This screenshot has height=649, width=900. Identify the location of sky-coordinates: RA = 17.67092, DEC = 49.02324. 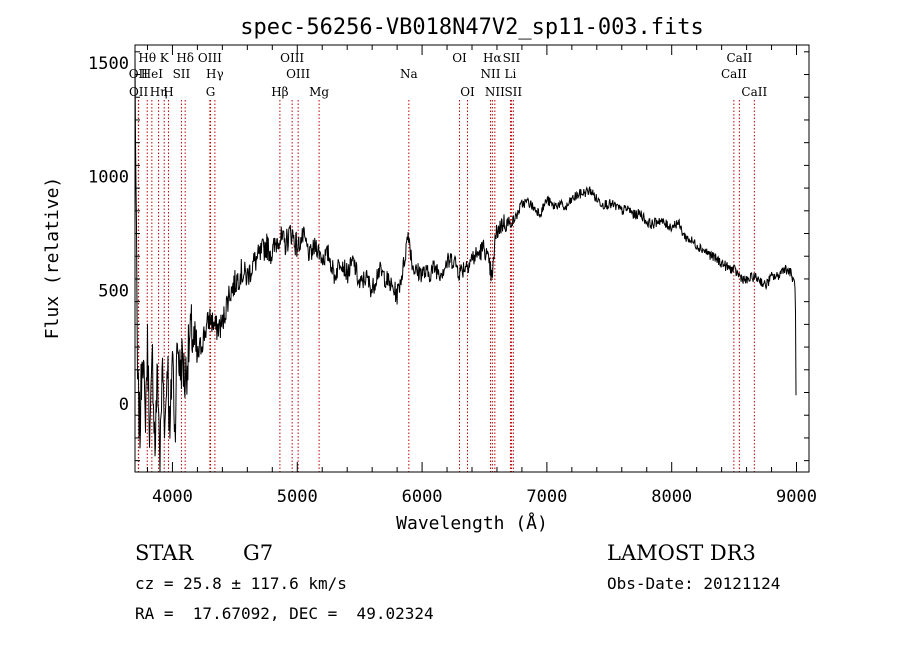
(284, 613).